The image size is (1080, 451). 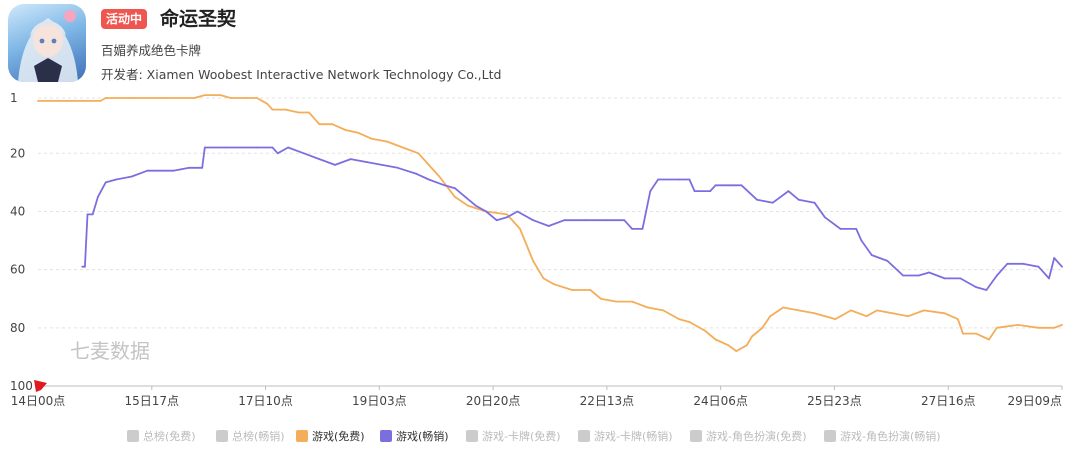 What do you see at coordinates (493, 401) in the screenshot?
I see `x-tick-label: 20日20点` at bounding box center [493, 401].